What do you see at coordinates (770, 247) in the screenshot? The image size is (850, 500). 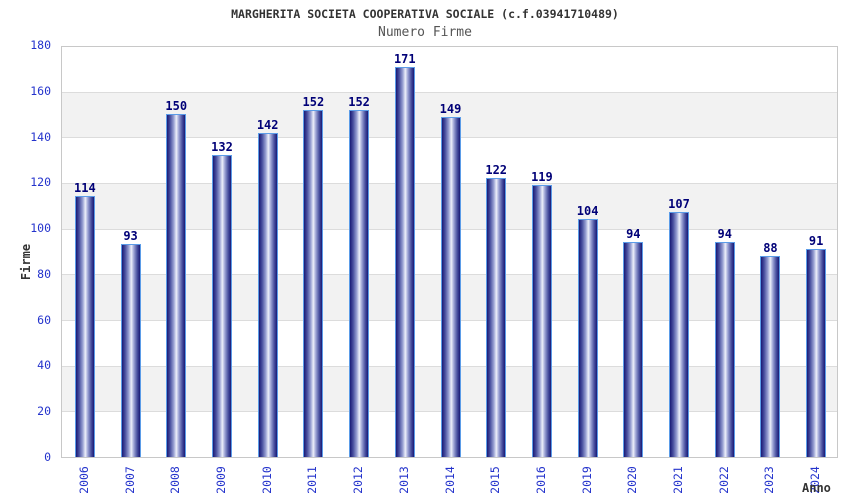 I see `bar-value-label: 88` at bounding box center [770, 247].